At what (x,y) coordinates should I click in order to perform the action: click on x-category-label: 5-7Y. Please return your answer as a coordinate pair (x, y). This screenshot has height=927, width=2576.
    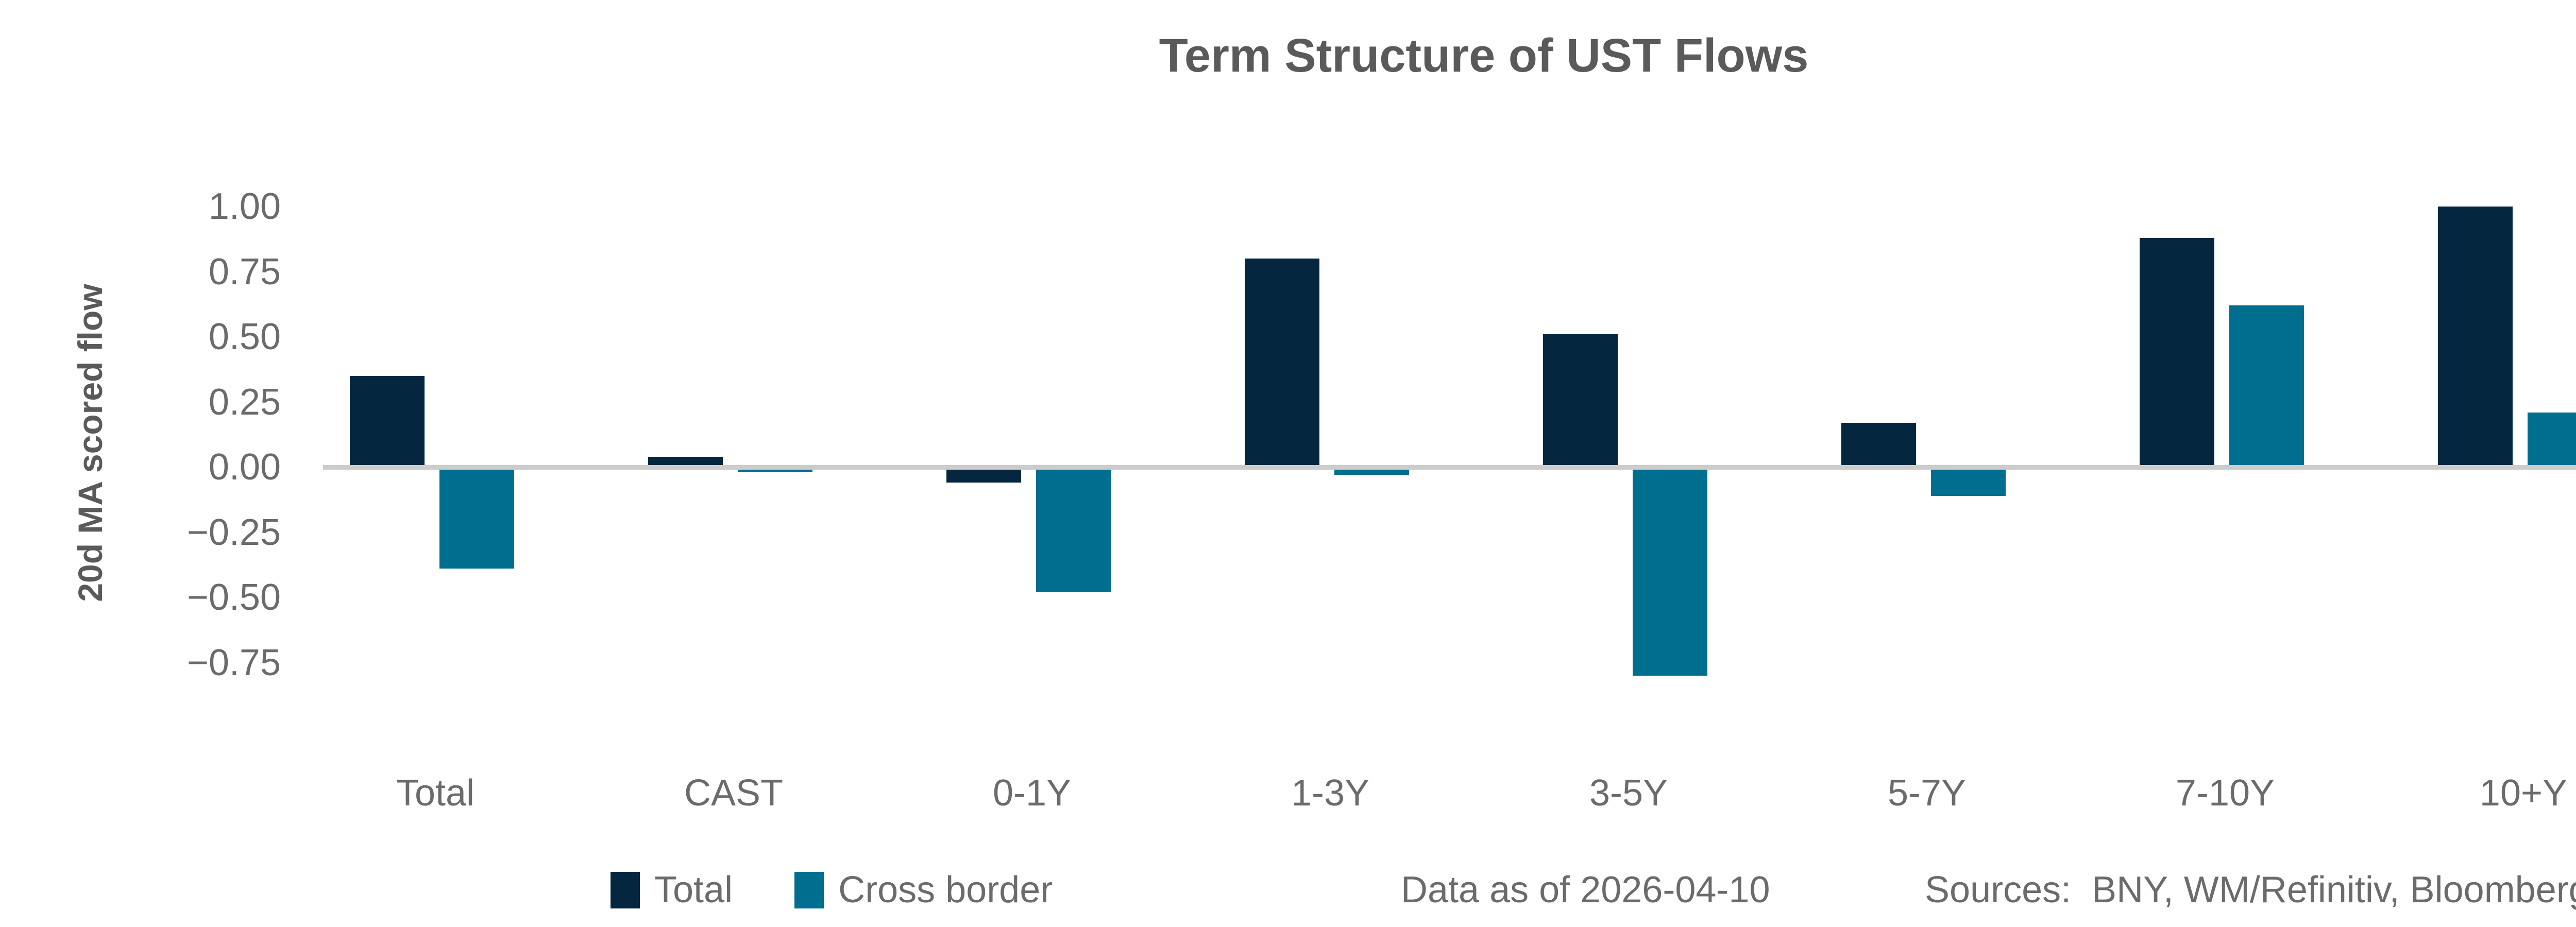
    Looking at the image, I should click on (1927, 793).